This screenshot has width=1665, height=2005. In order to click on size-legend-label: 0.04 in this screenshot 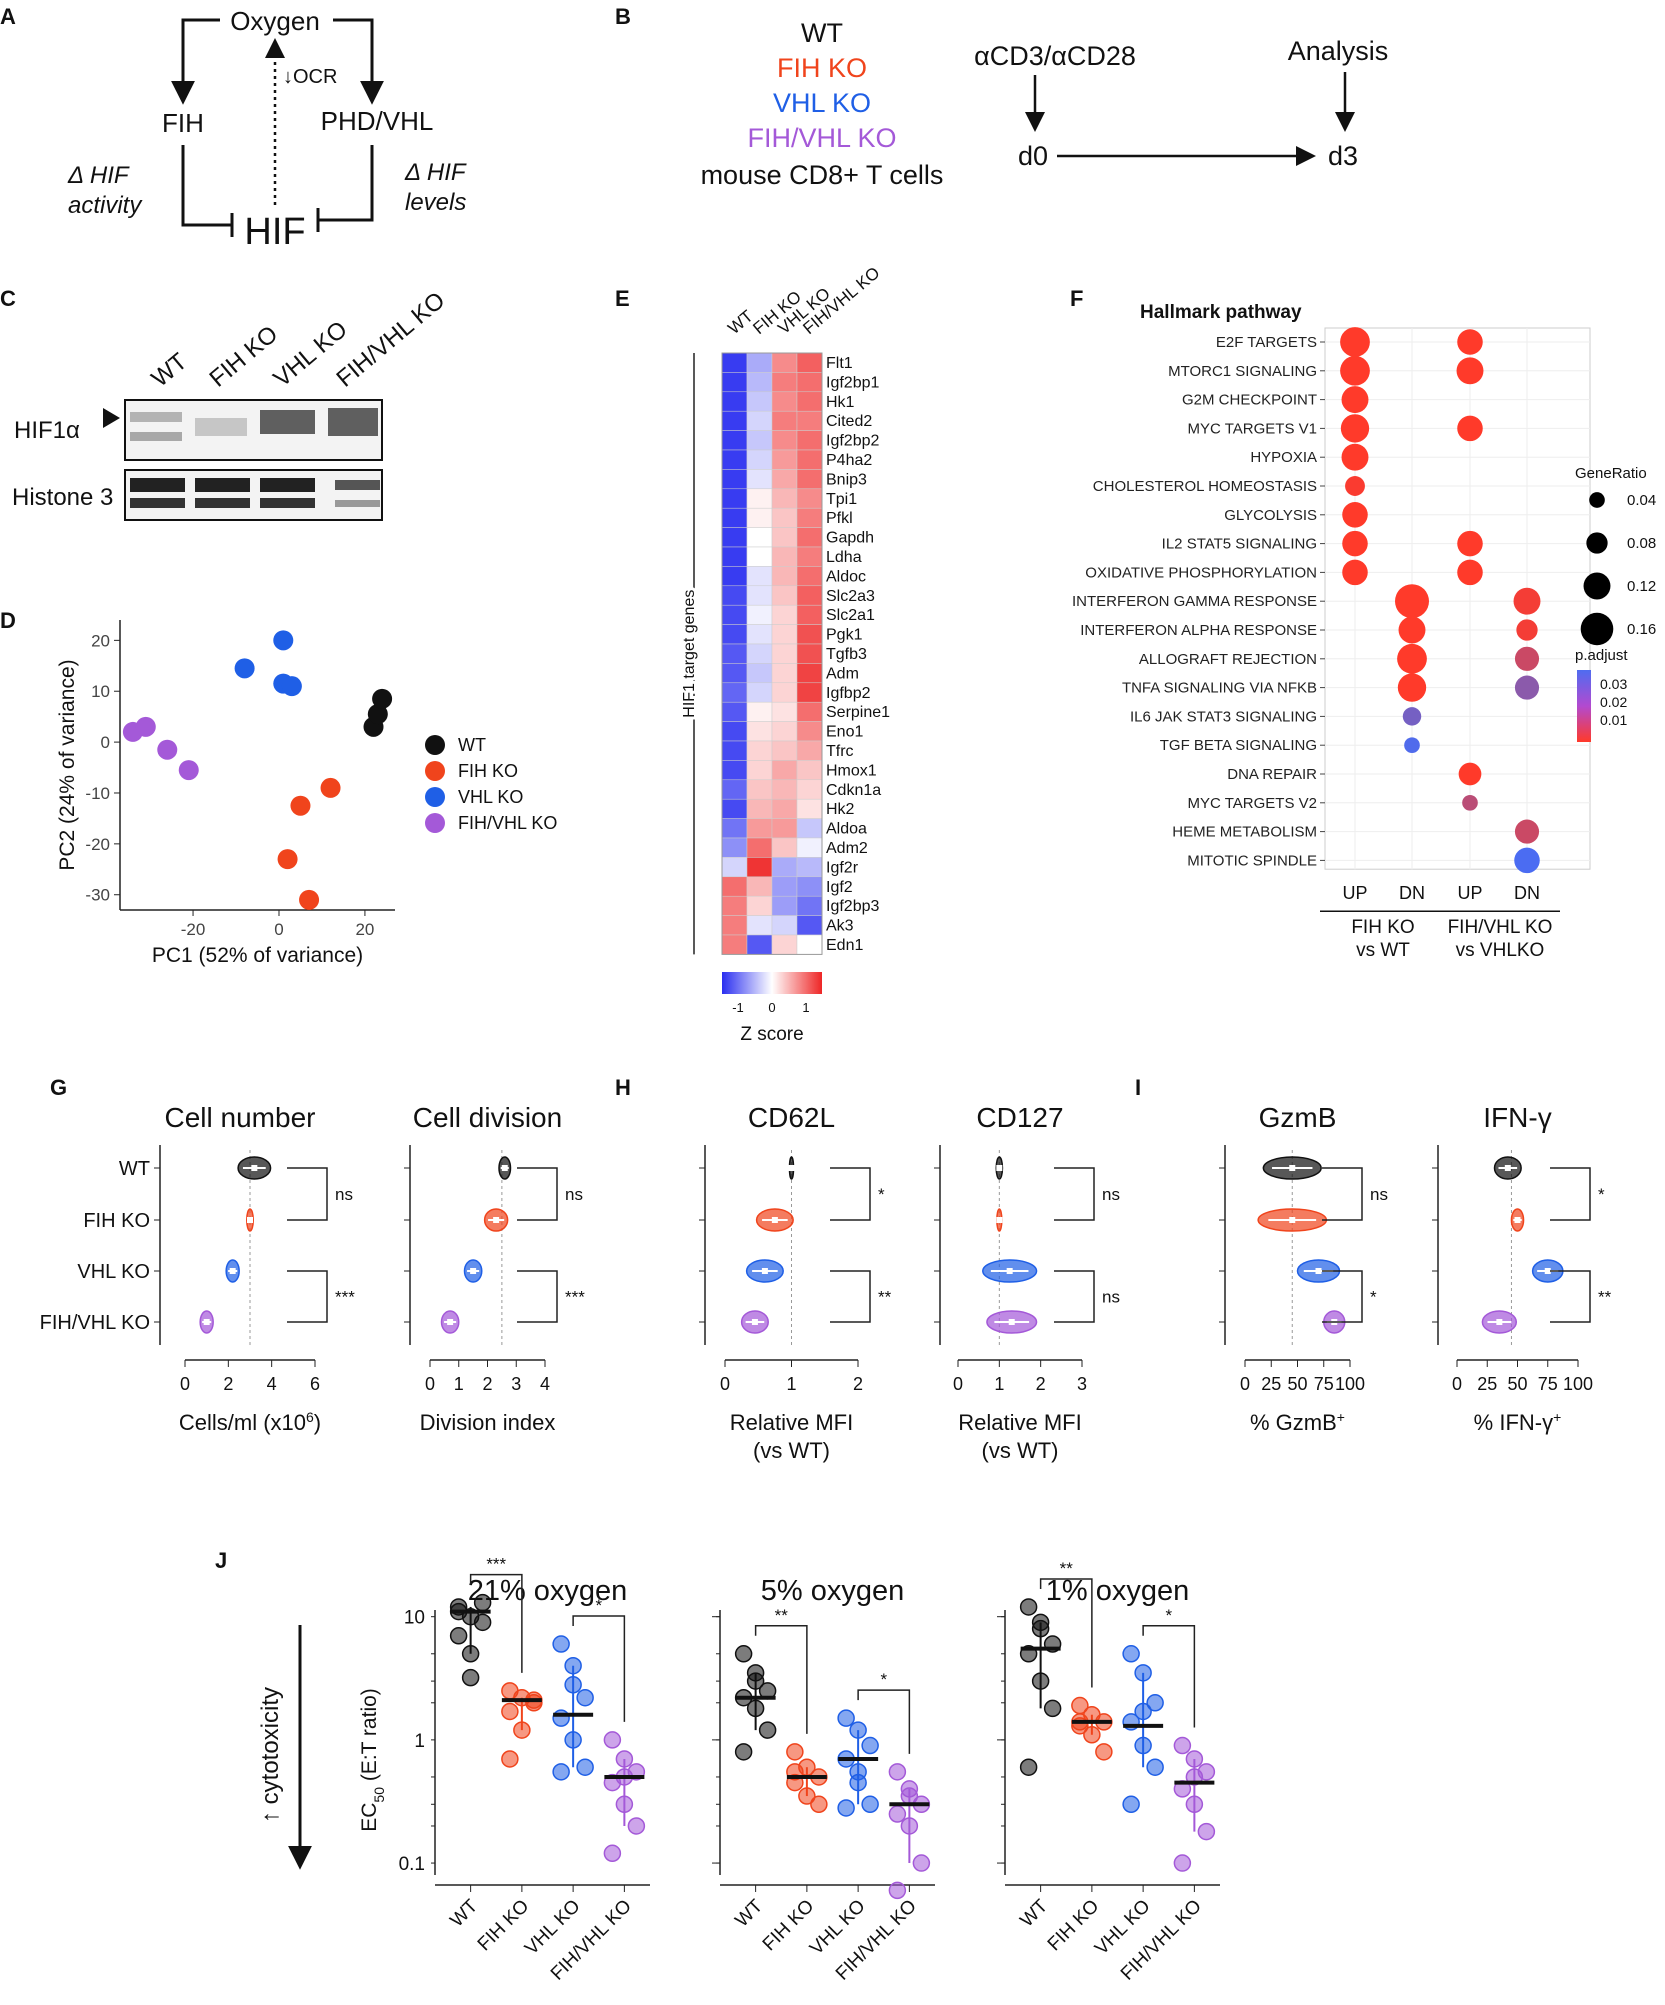, I will do `click(1641, 500)`.